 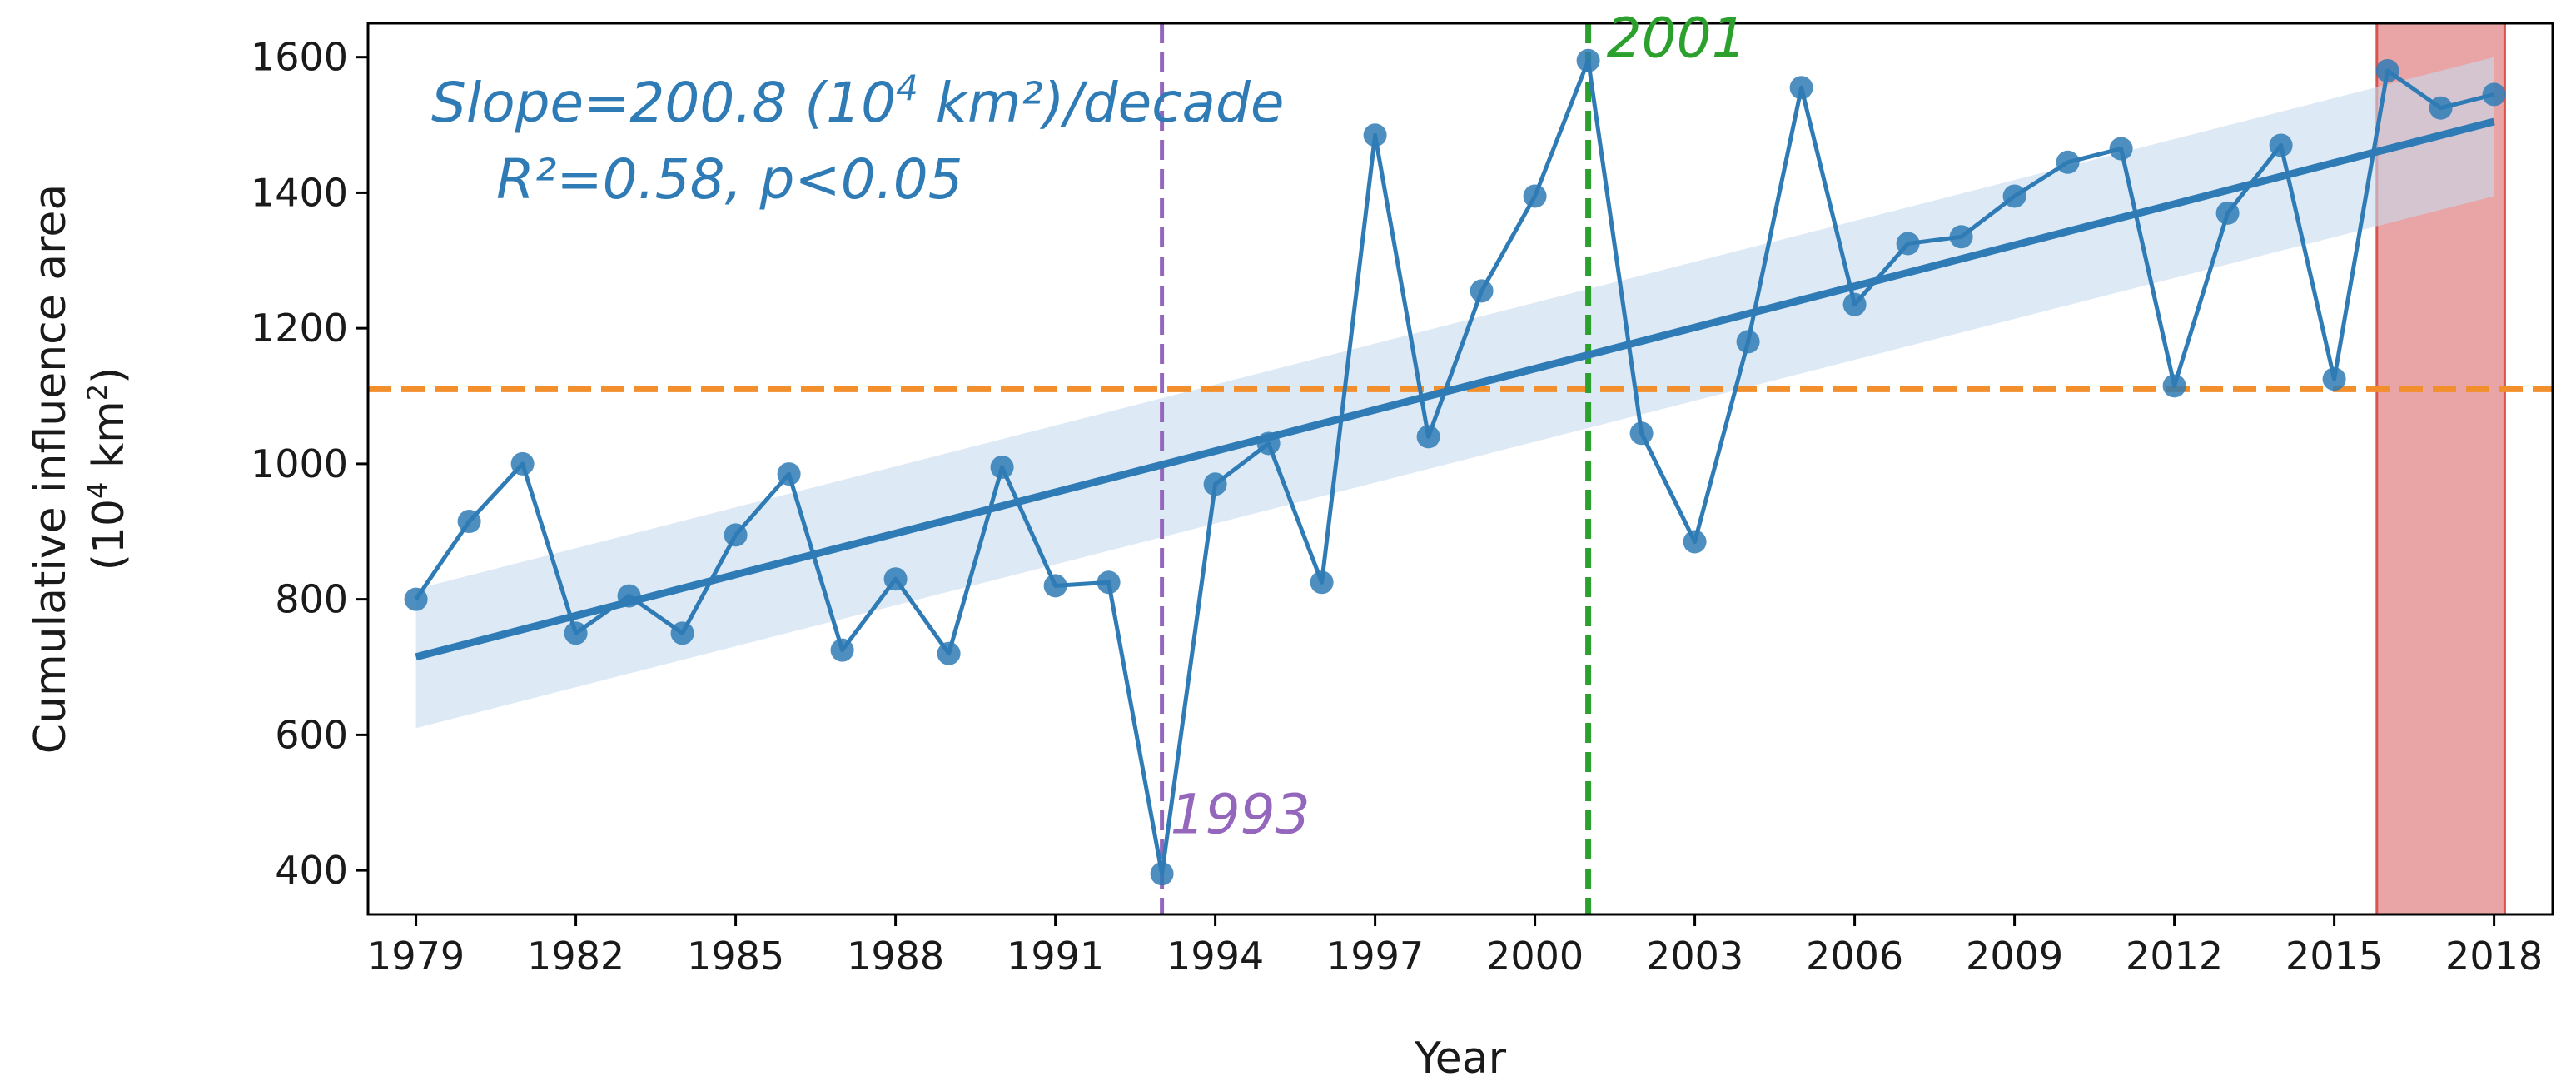 What do you see at coordinates (299, 57) in the screenshot?
I see `y-tick-label-1600: 1600` at bounding box center [299, 57].